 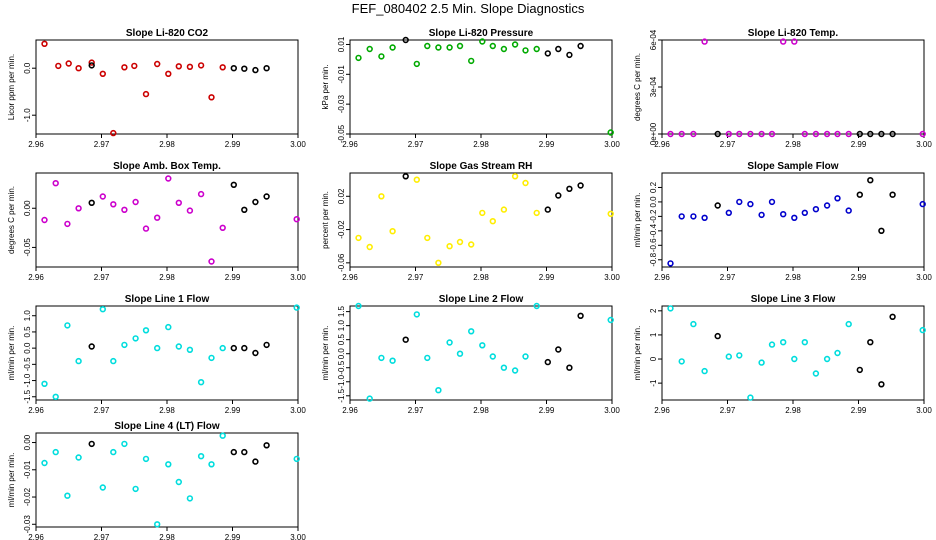 What do you see at coordinates (792, 166) in the screenshot?
I see `panel-6-title: Slope Sample Flow` at bounding box center [792, 166].